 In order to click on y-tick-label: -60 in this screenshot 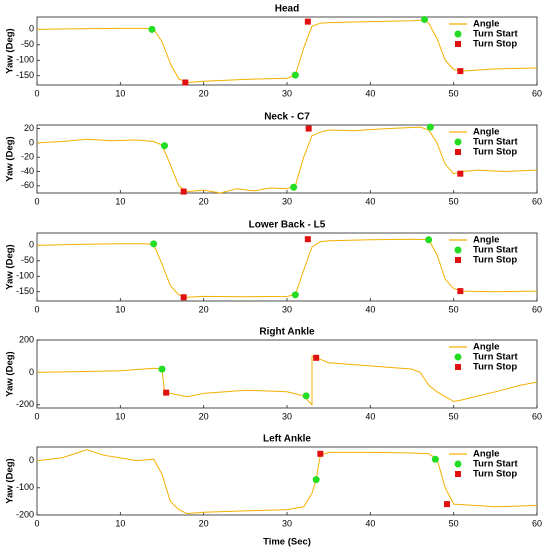, I will do `click(27, 185)`.